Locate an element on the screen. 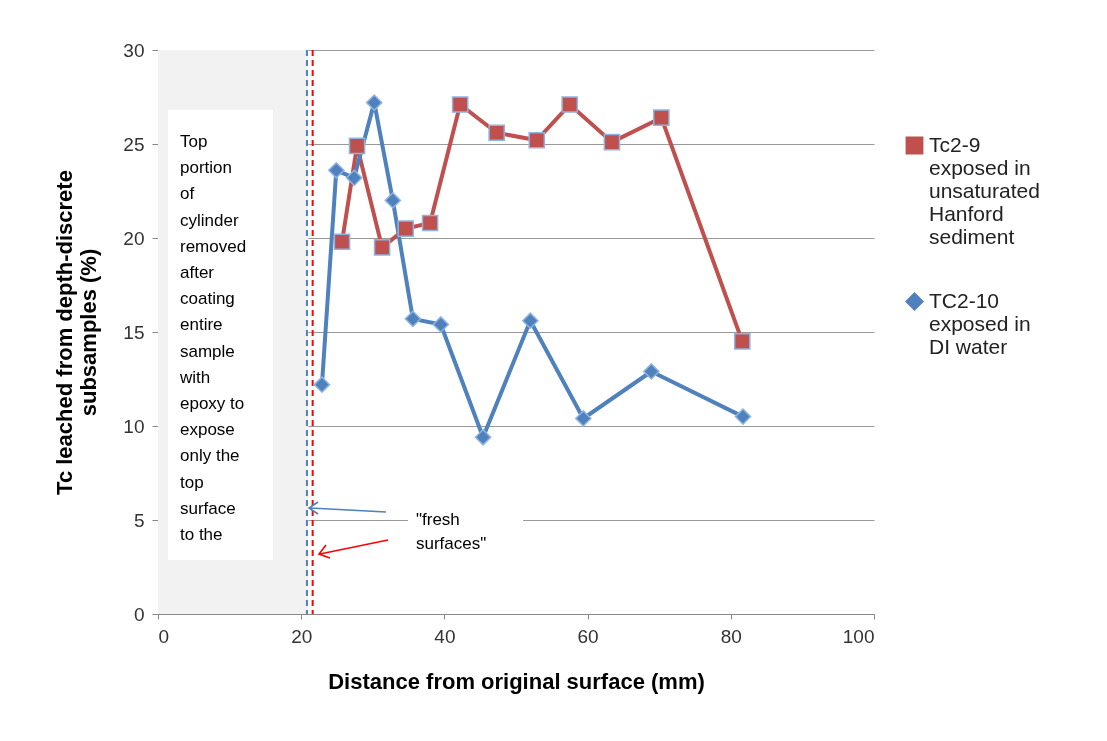 Image resolution: width=1107 pixels, height=741 pixels. y-tick-label: 15 is located at coordinates (134, 332).